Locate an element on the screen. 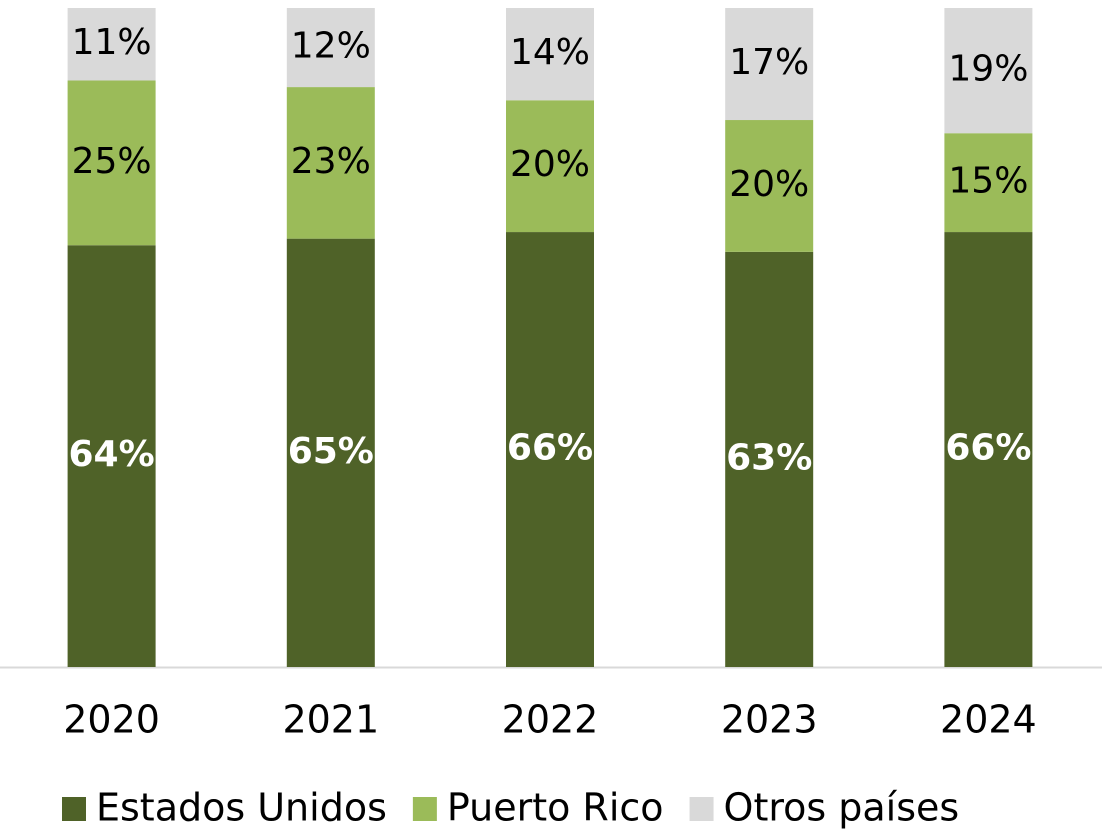 This screenshot has height=836, width=1102. data-label: 15% is located at coordinates (988, 181).